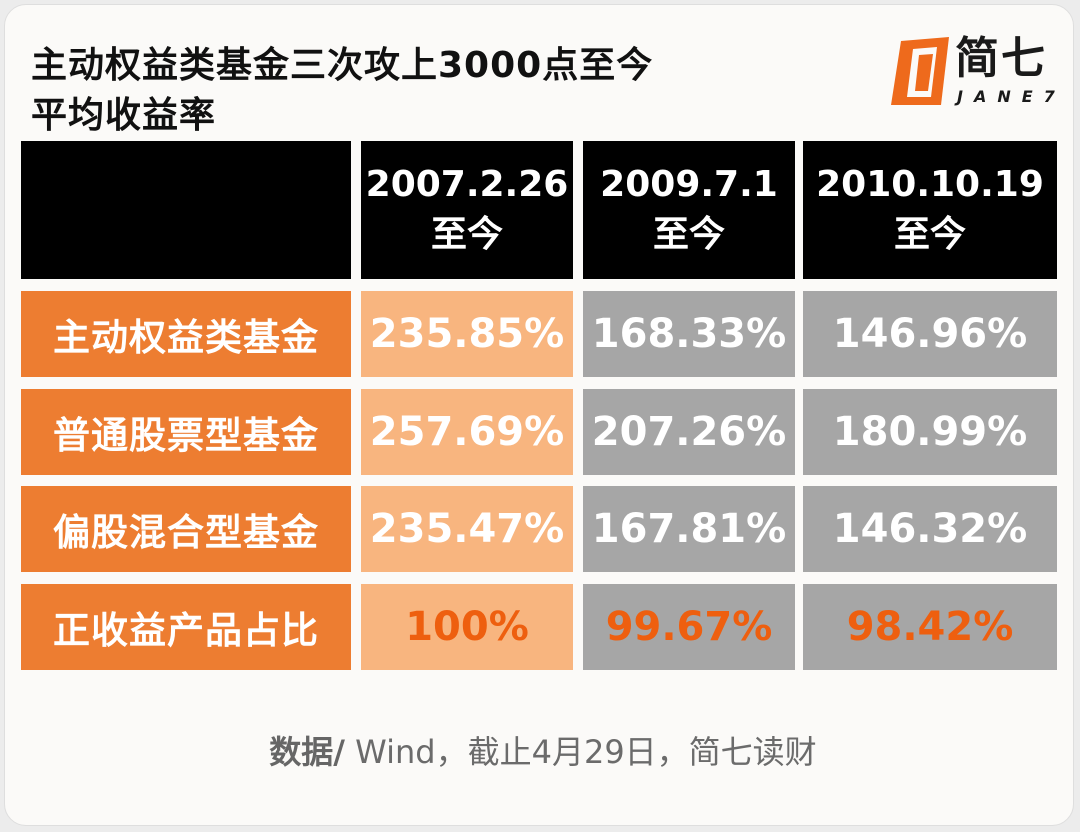 This screenshot has height=832, width=1080. Describe the element at coordinates (930, 627) in the screenshot. I see `table-value-cell: 98.42%` at that location.